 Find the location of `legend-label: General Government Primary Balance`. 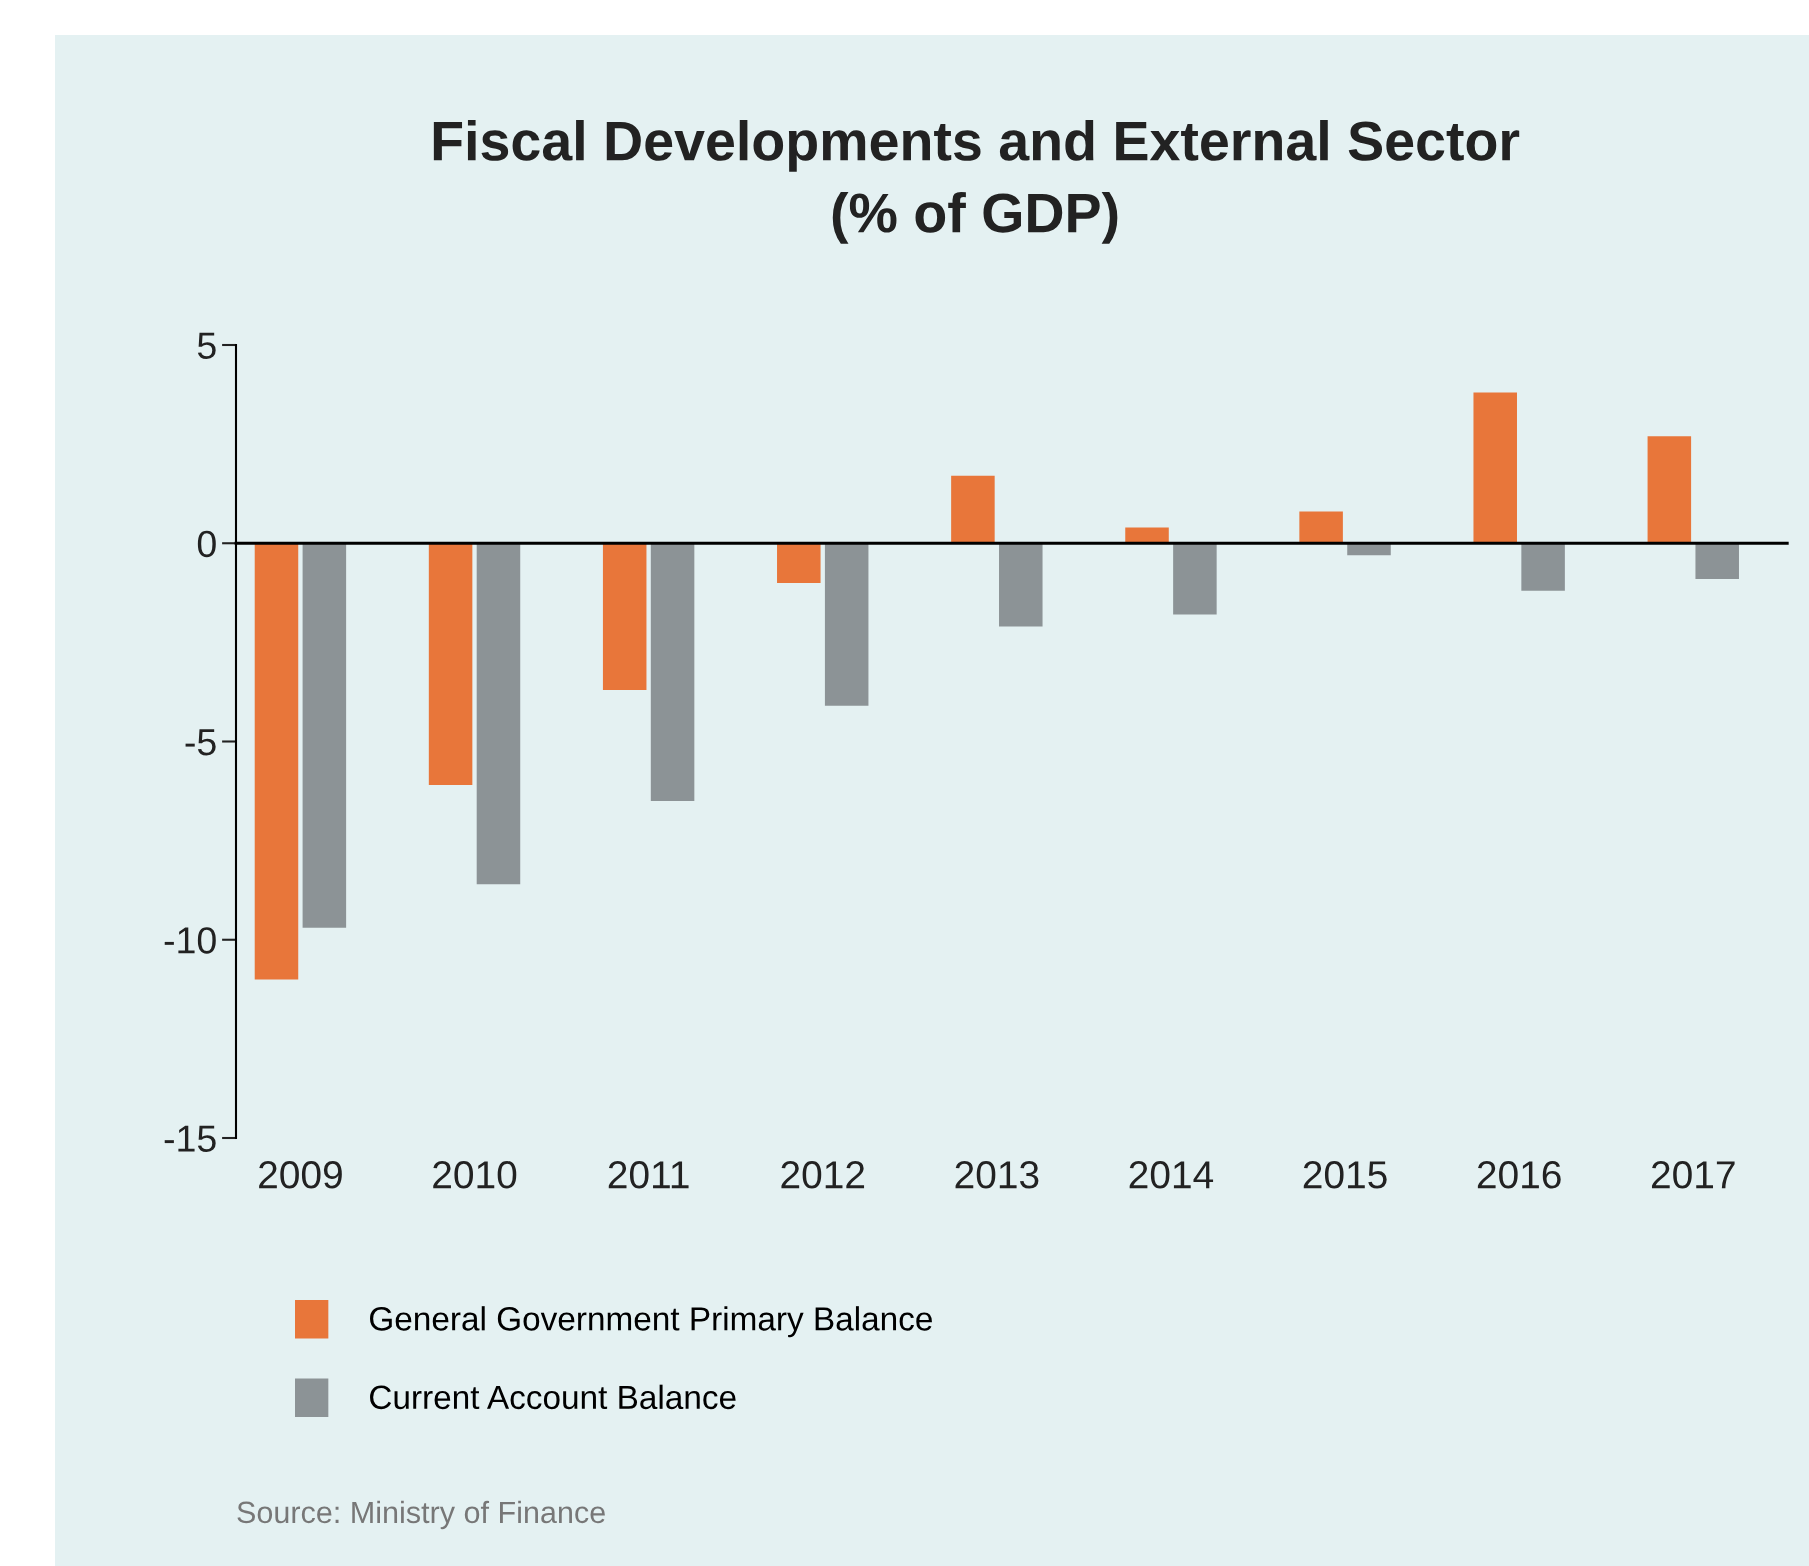

legend-label: General Government Primary Balance is located at coordinates (651, 1322).